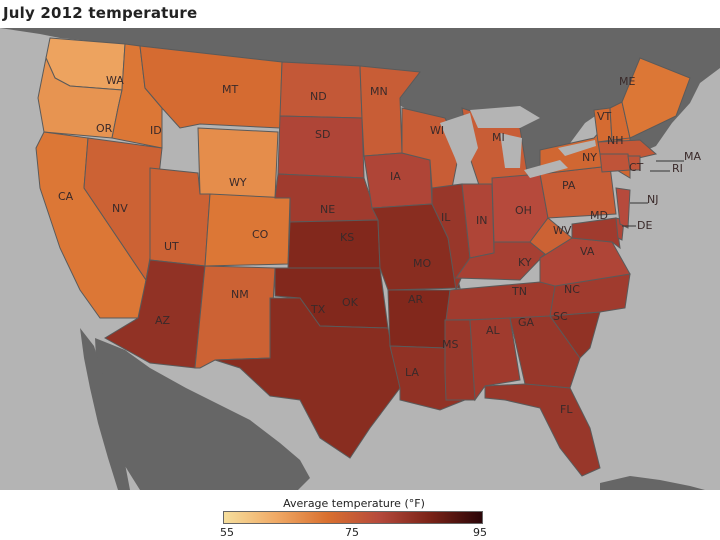 The height and width of the screenshot is (540, 720). I want to click on state-label-ne: NE, so click(327, 209).